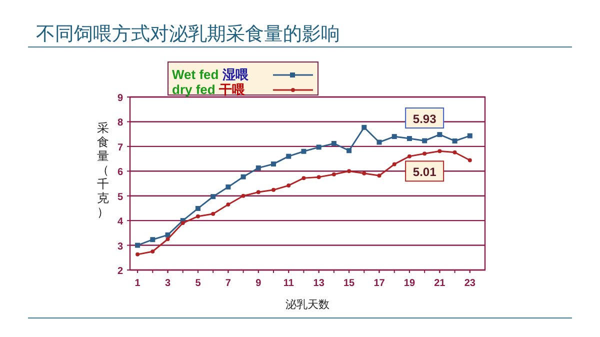  Describe the element at coordinates (120, 197) in the screenshot. I see `y-tick-label: 5` at that location.